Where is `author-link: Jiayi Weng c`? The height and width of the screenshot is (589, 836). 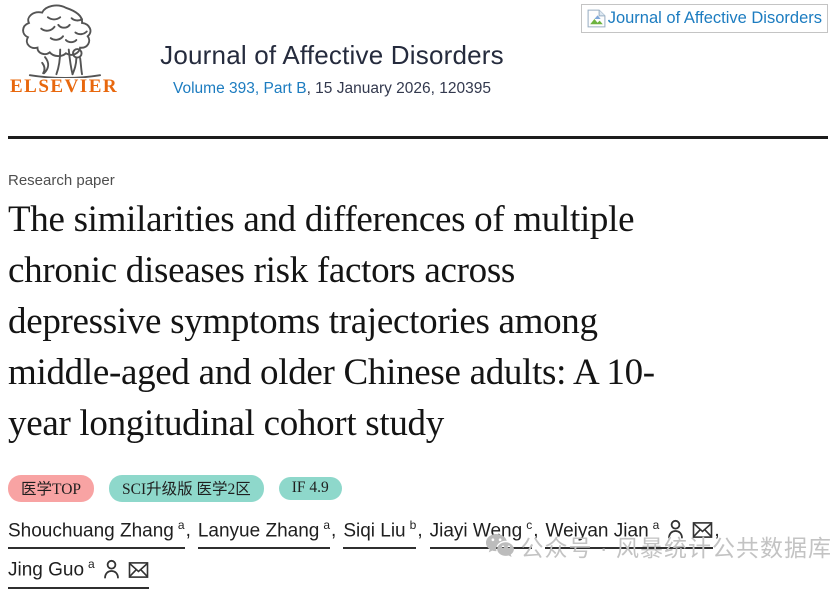 author-link: Jiayi Weng c is located at coordinates (481, 530).